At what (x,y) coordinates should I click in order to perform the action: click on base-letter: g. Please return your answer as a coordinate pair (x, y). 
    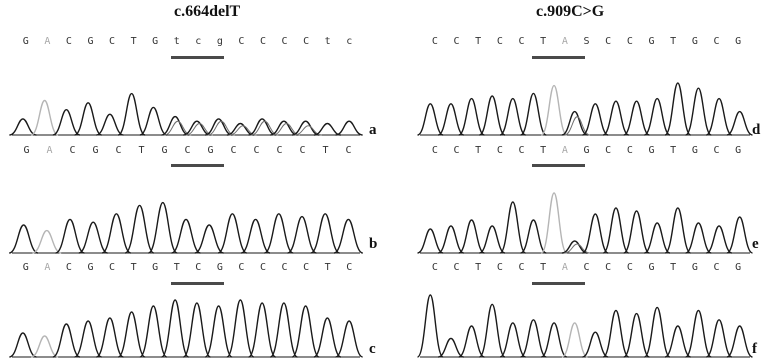
    Looking at the image, I should click on (219, 41).